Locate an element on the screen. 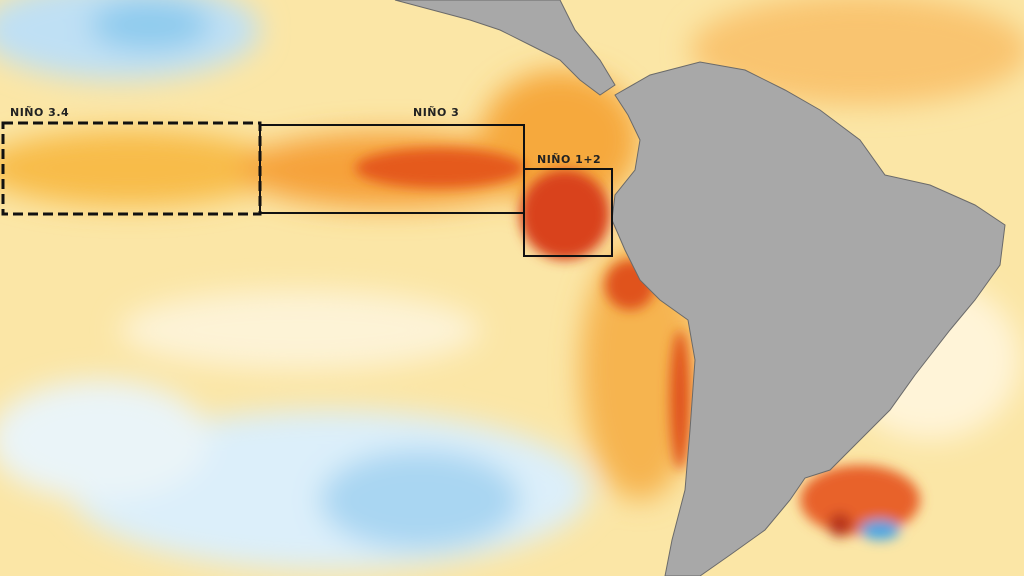 The image size is (1024, 576). nino-regions is located at coordinates (307, 189).